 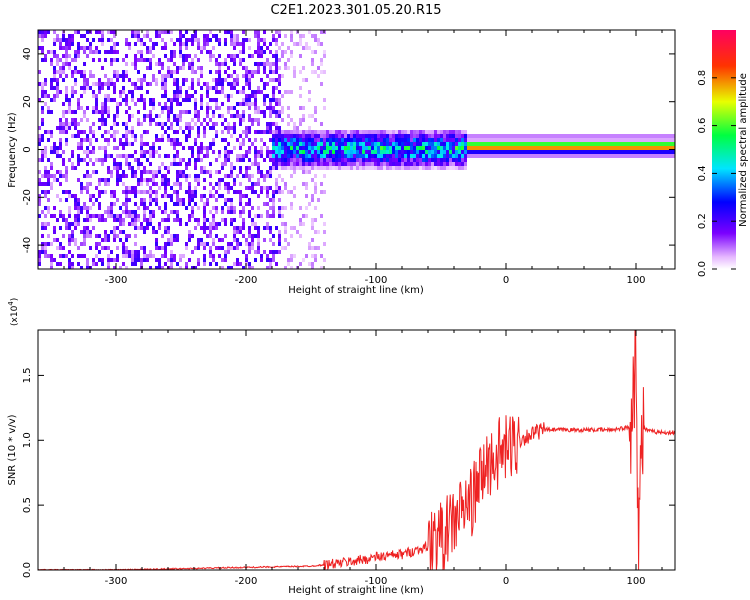 What do you see at coordinates (716, 173) in the screenshot?
I see `colorbar-axes: 0.00.20.40.60.8` at bounding box center [716, 173].